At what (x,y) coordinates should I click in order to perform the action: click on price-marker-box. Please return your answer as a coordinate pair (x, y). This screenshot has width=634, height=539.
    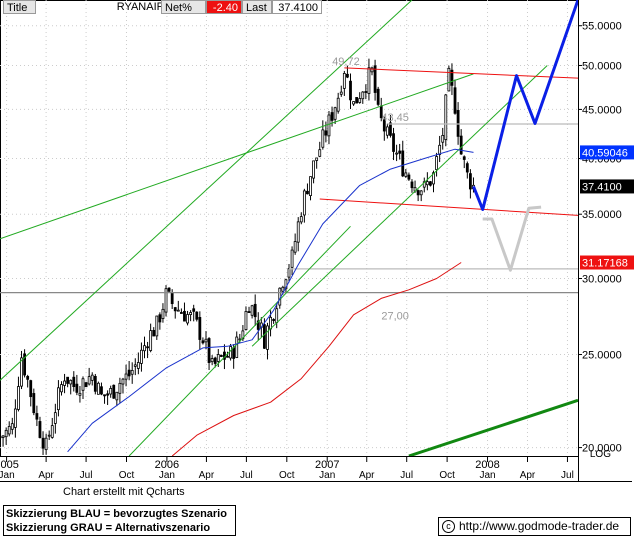
    Looking at the image, I should click on (607, 186).